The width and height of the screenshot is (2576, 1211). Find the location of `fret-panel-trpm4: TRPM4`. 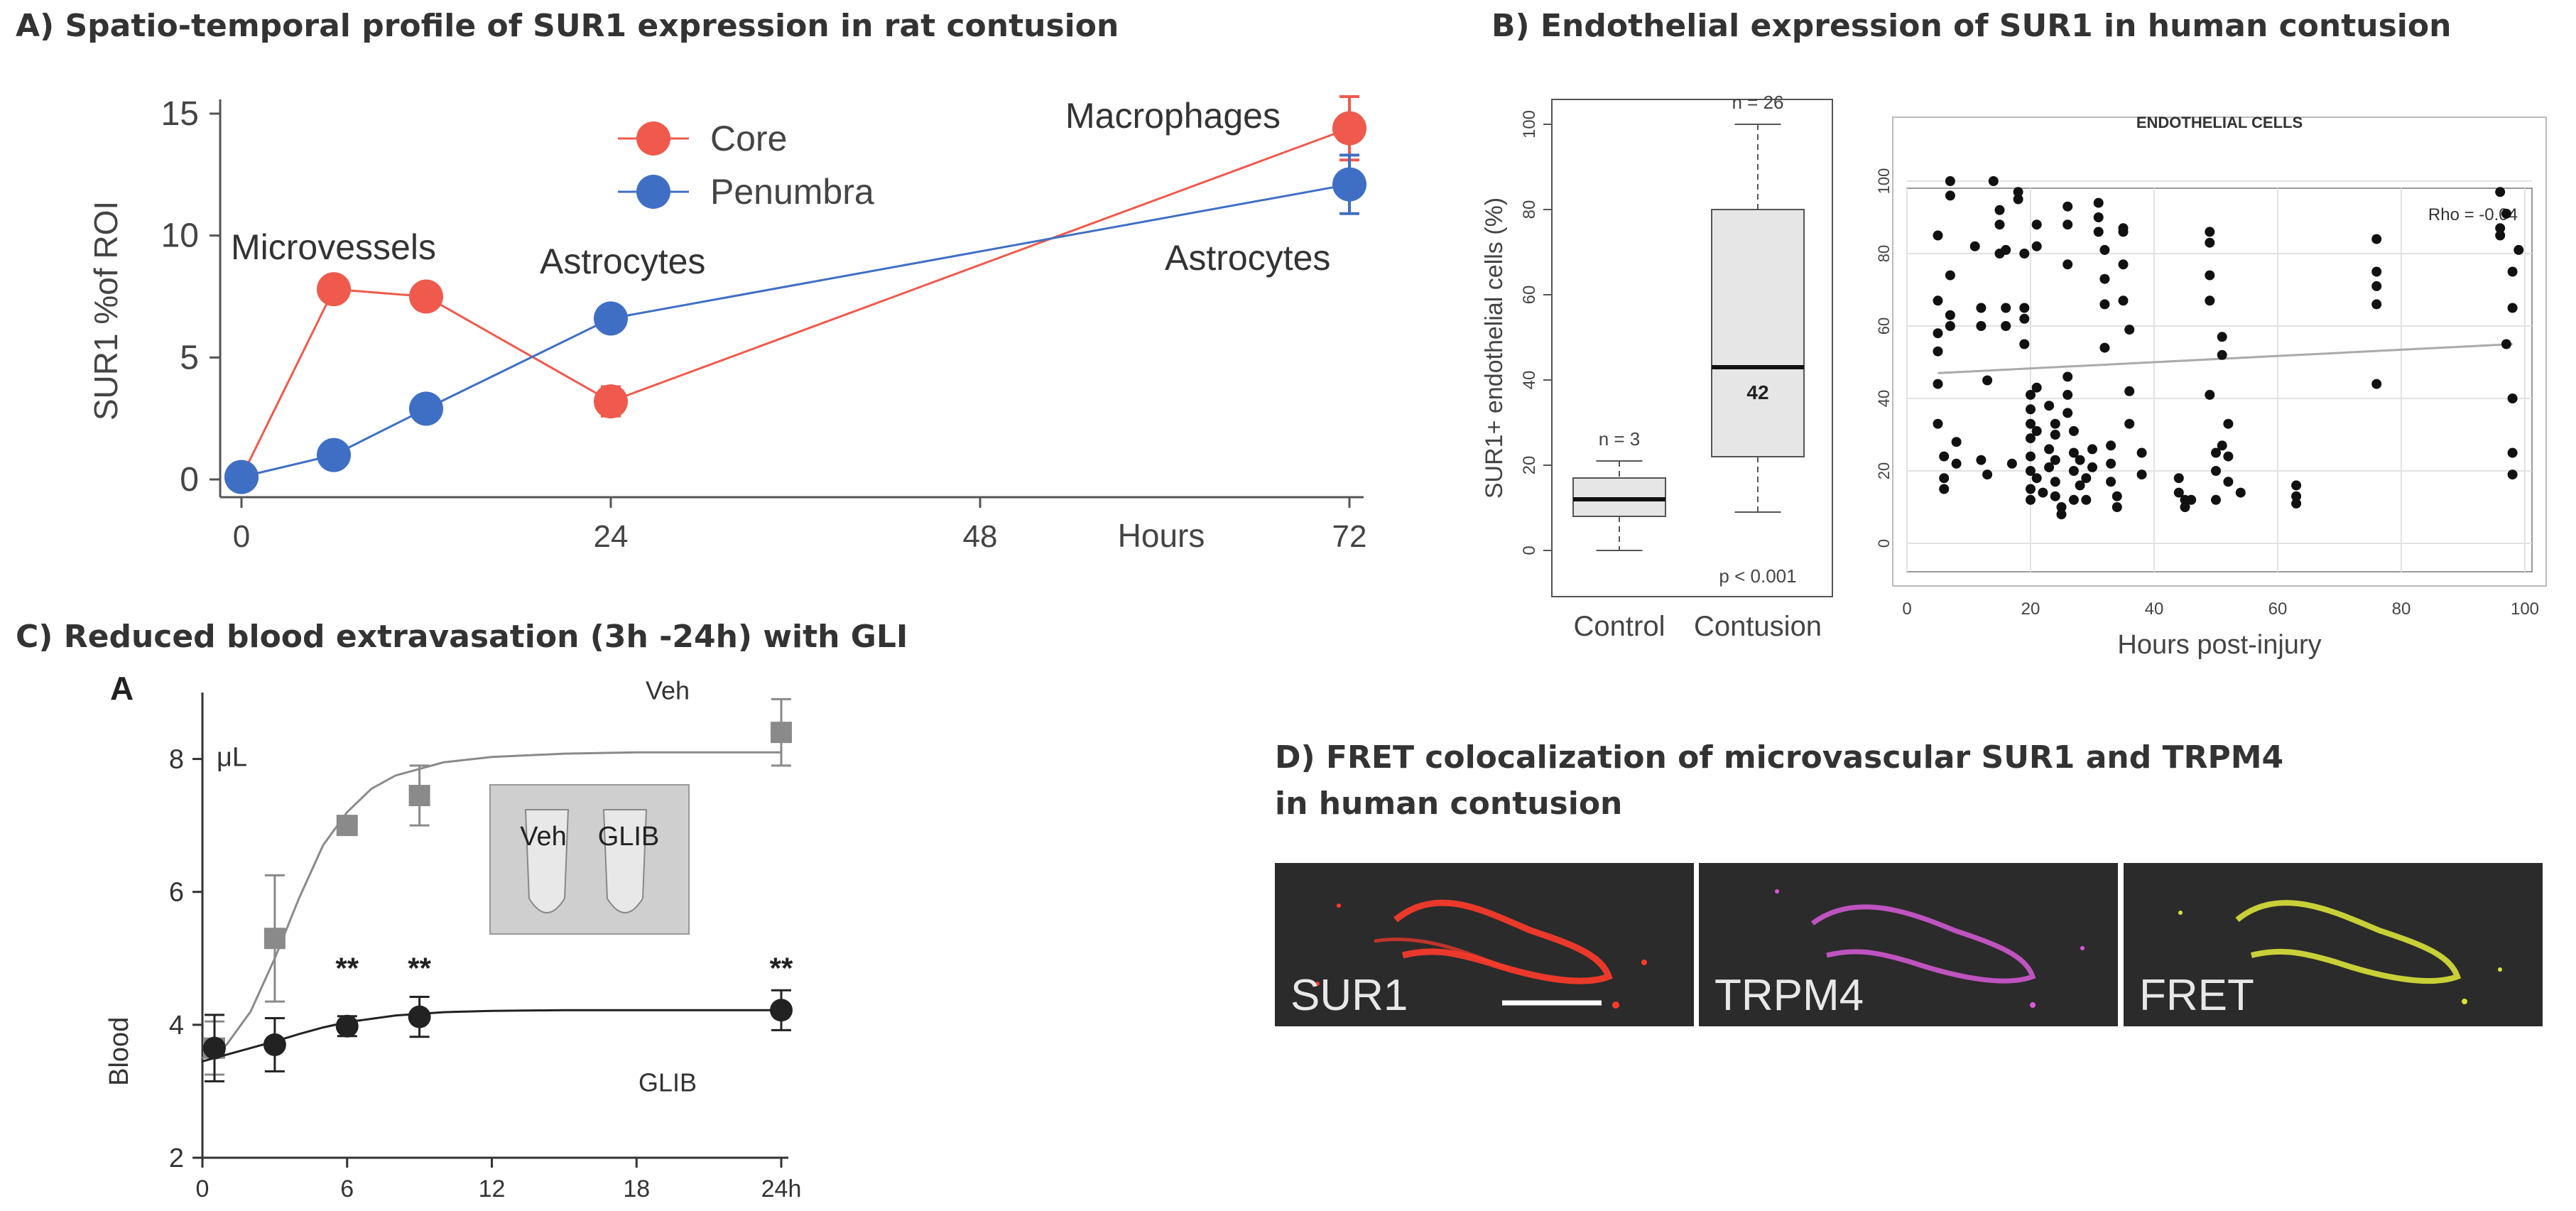

fret-panel-trpm4: TRPM4 is located at coordinates (1909, 944).